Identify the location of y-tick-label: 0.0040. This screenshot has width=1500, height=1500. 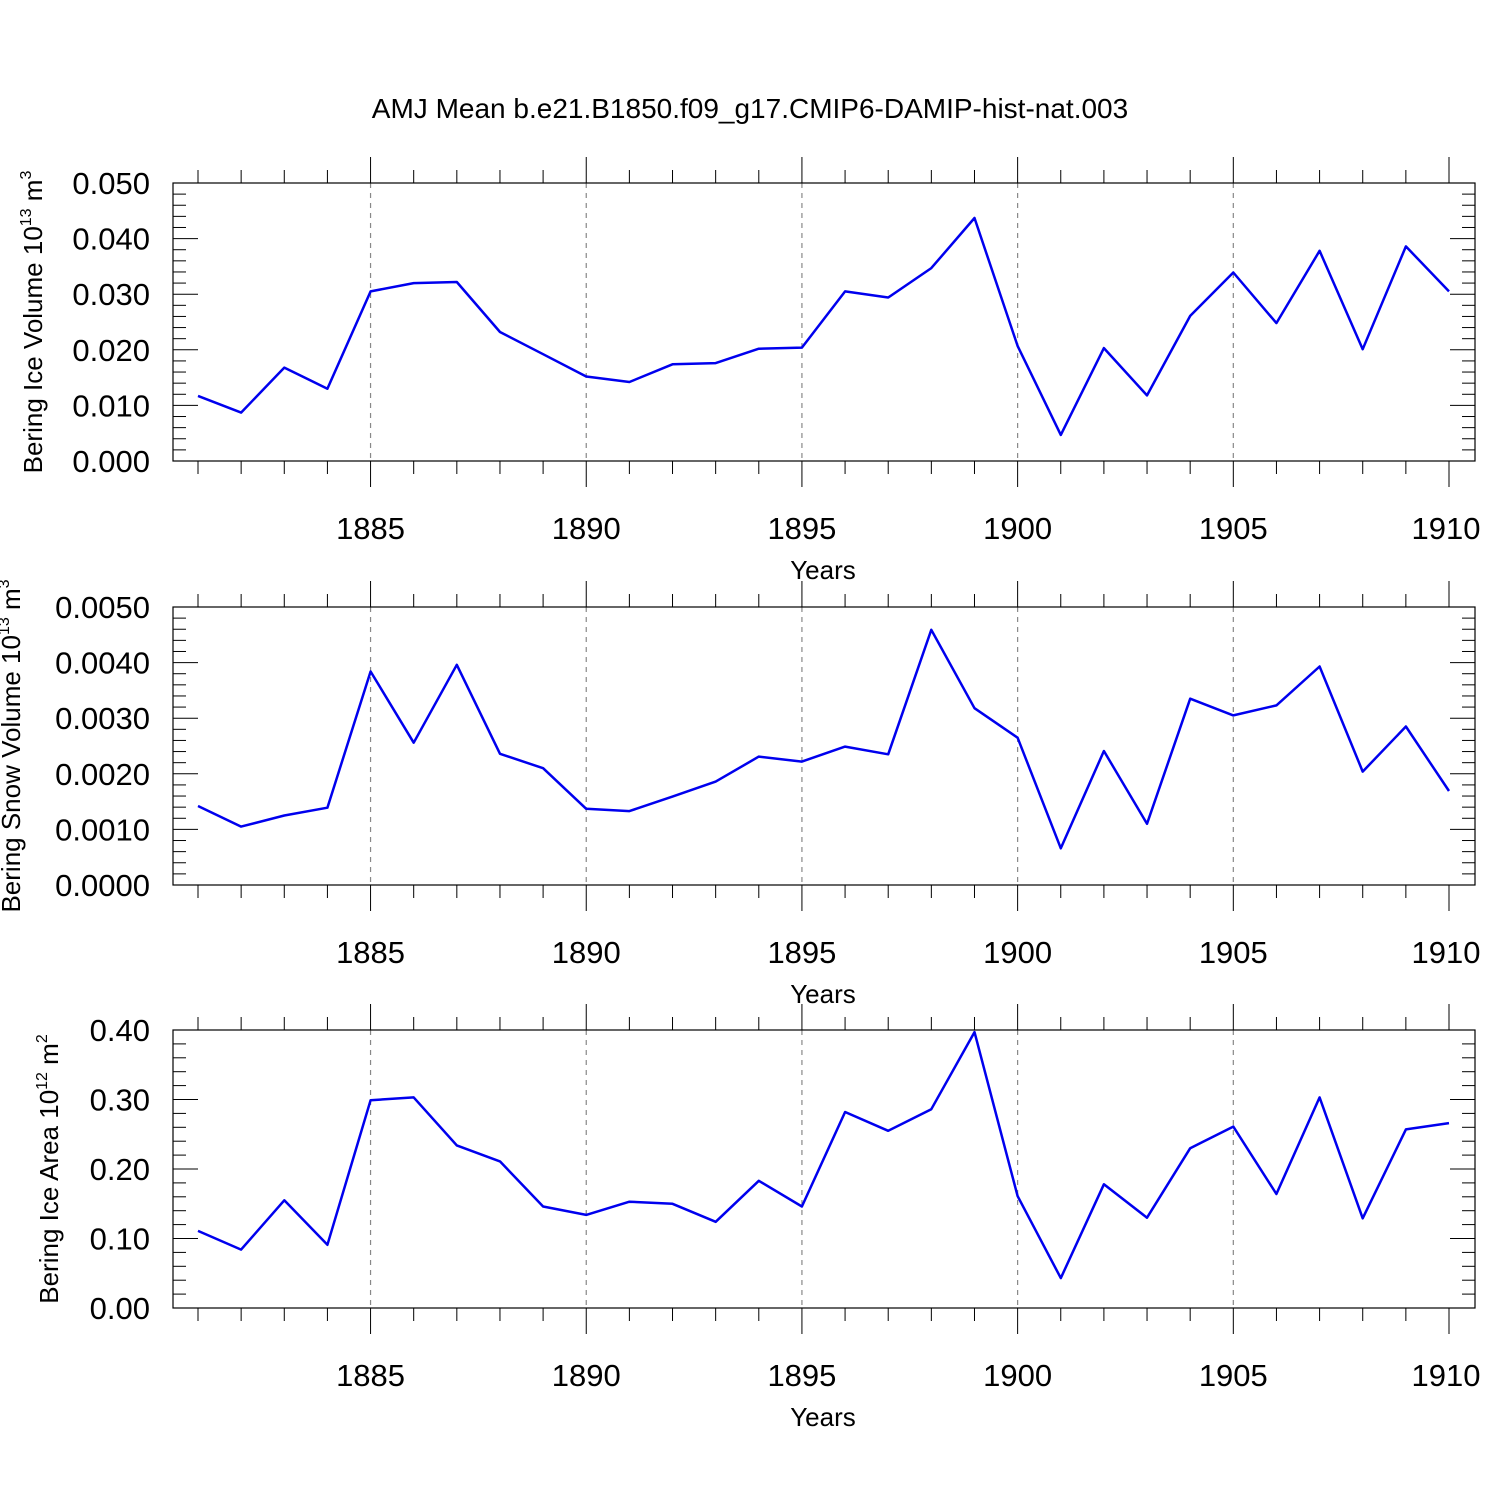
(102, 663).